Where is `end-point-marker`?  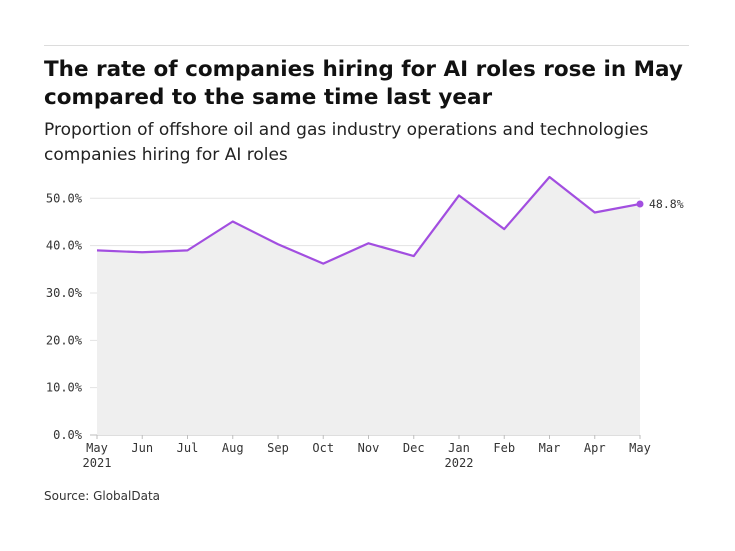
end-point-marker is located at coordinates (640, 204).